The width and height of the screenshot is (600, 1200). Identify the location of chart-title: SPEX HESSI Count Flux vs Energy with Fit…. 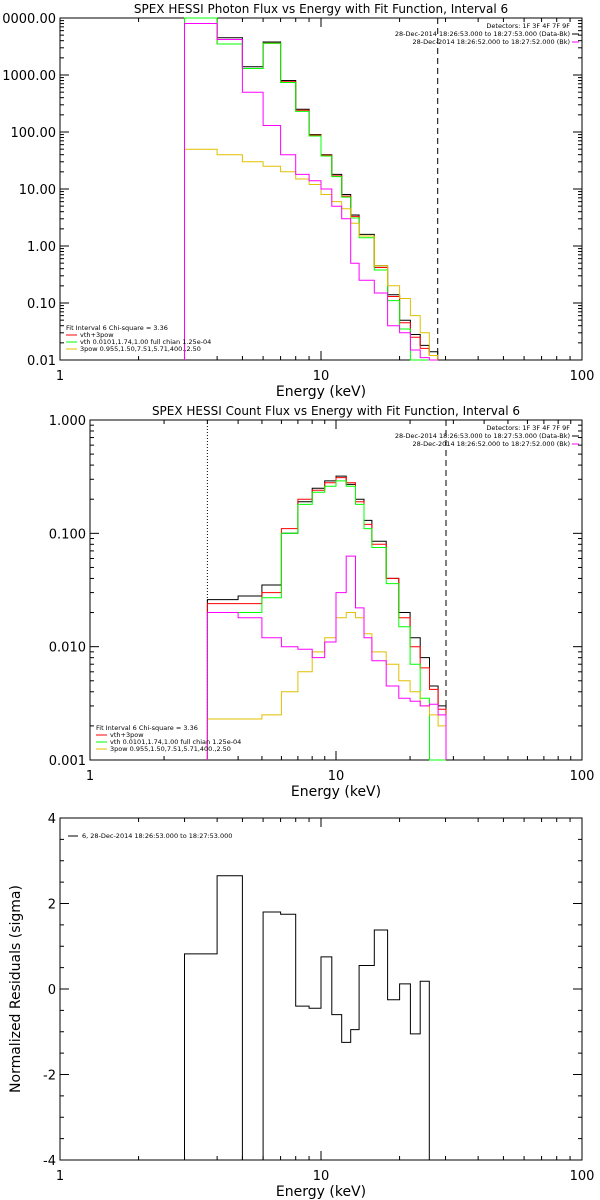
(336, 411).